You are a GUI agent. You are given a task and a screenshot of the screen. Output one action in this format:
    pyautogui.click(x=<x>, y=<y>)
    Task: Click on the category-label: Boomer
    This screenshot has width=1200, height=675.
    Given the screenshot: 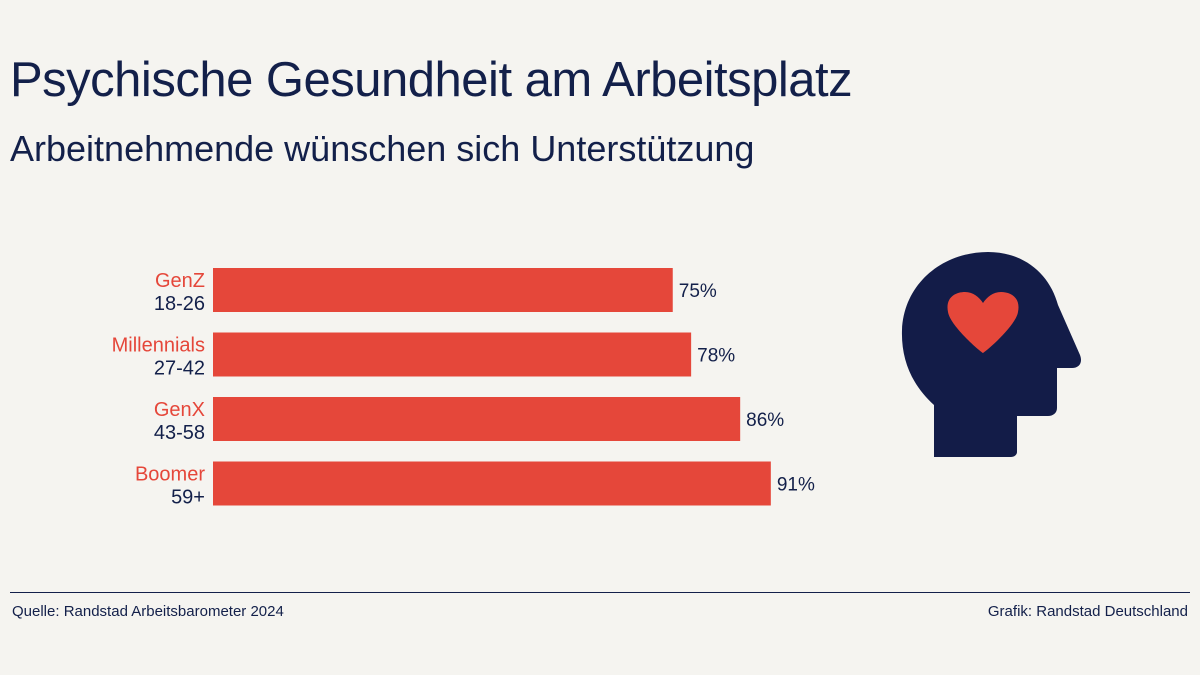 What is the action you would take?
    pyautogui.click(x=170, y=475)
    